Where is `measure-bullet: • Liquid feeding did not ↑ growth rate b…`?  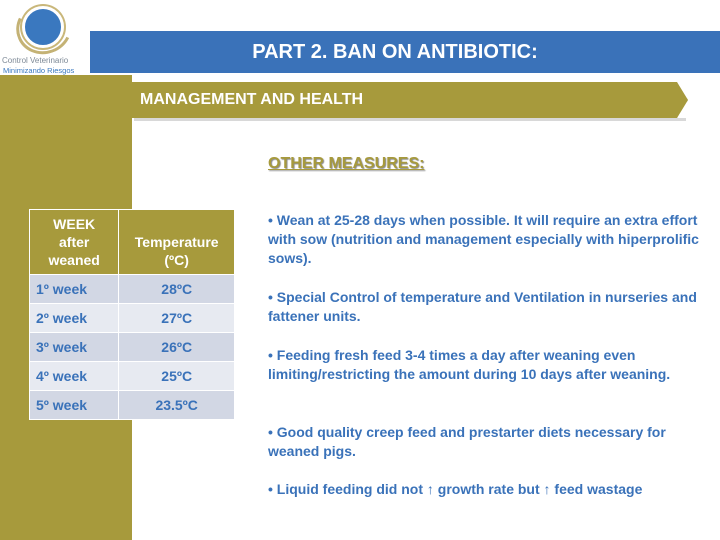
measure-bullet: • Liquid feeding did not ↑ growth rate b… is located at coordinates (455, 489).